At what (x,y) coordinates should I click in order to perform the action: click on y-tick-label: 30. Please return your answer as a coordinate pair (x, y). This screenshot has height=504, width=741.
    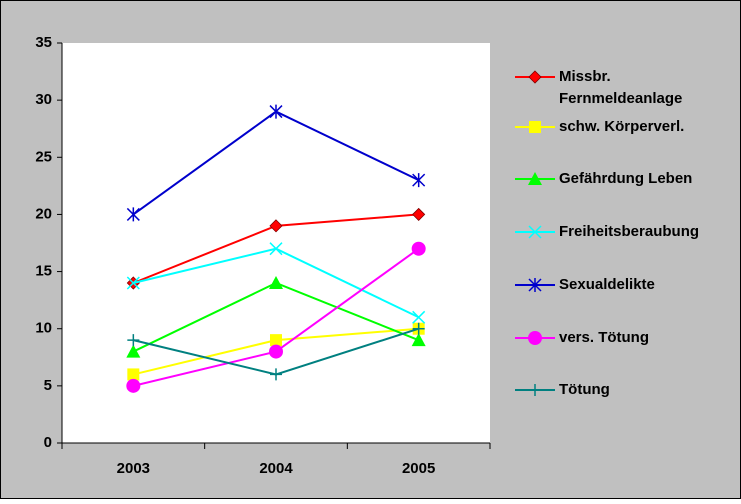
    Looking at the image, I should click on (43, 99).